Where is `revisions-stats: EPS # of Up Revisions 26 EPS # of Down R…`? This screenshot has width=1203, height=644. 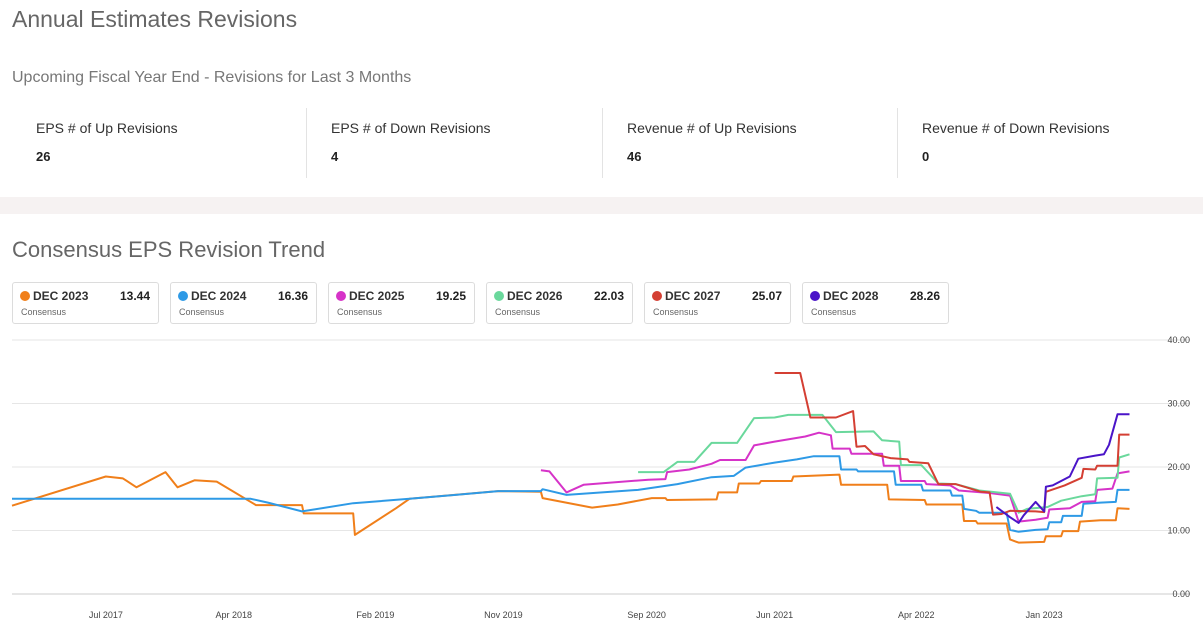
revisions-stats: EPS # of Up Revisions 26 EPS # of Down R… is located at coordinates (607, 143).